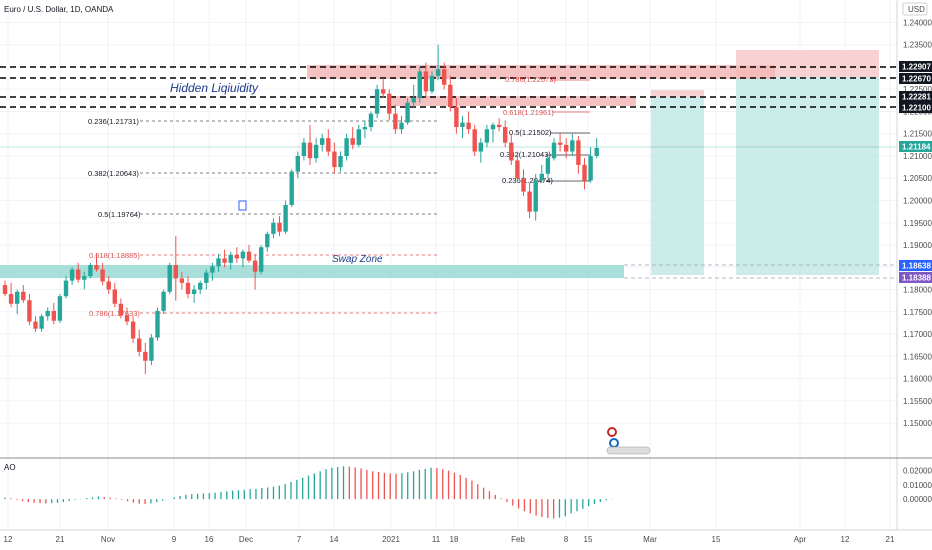 This screenshot has width=932, height=550. Describe the element at coordinates (628, 441) in the screenshot. I see `economic-events-icon` at that location.